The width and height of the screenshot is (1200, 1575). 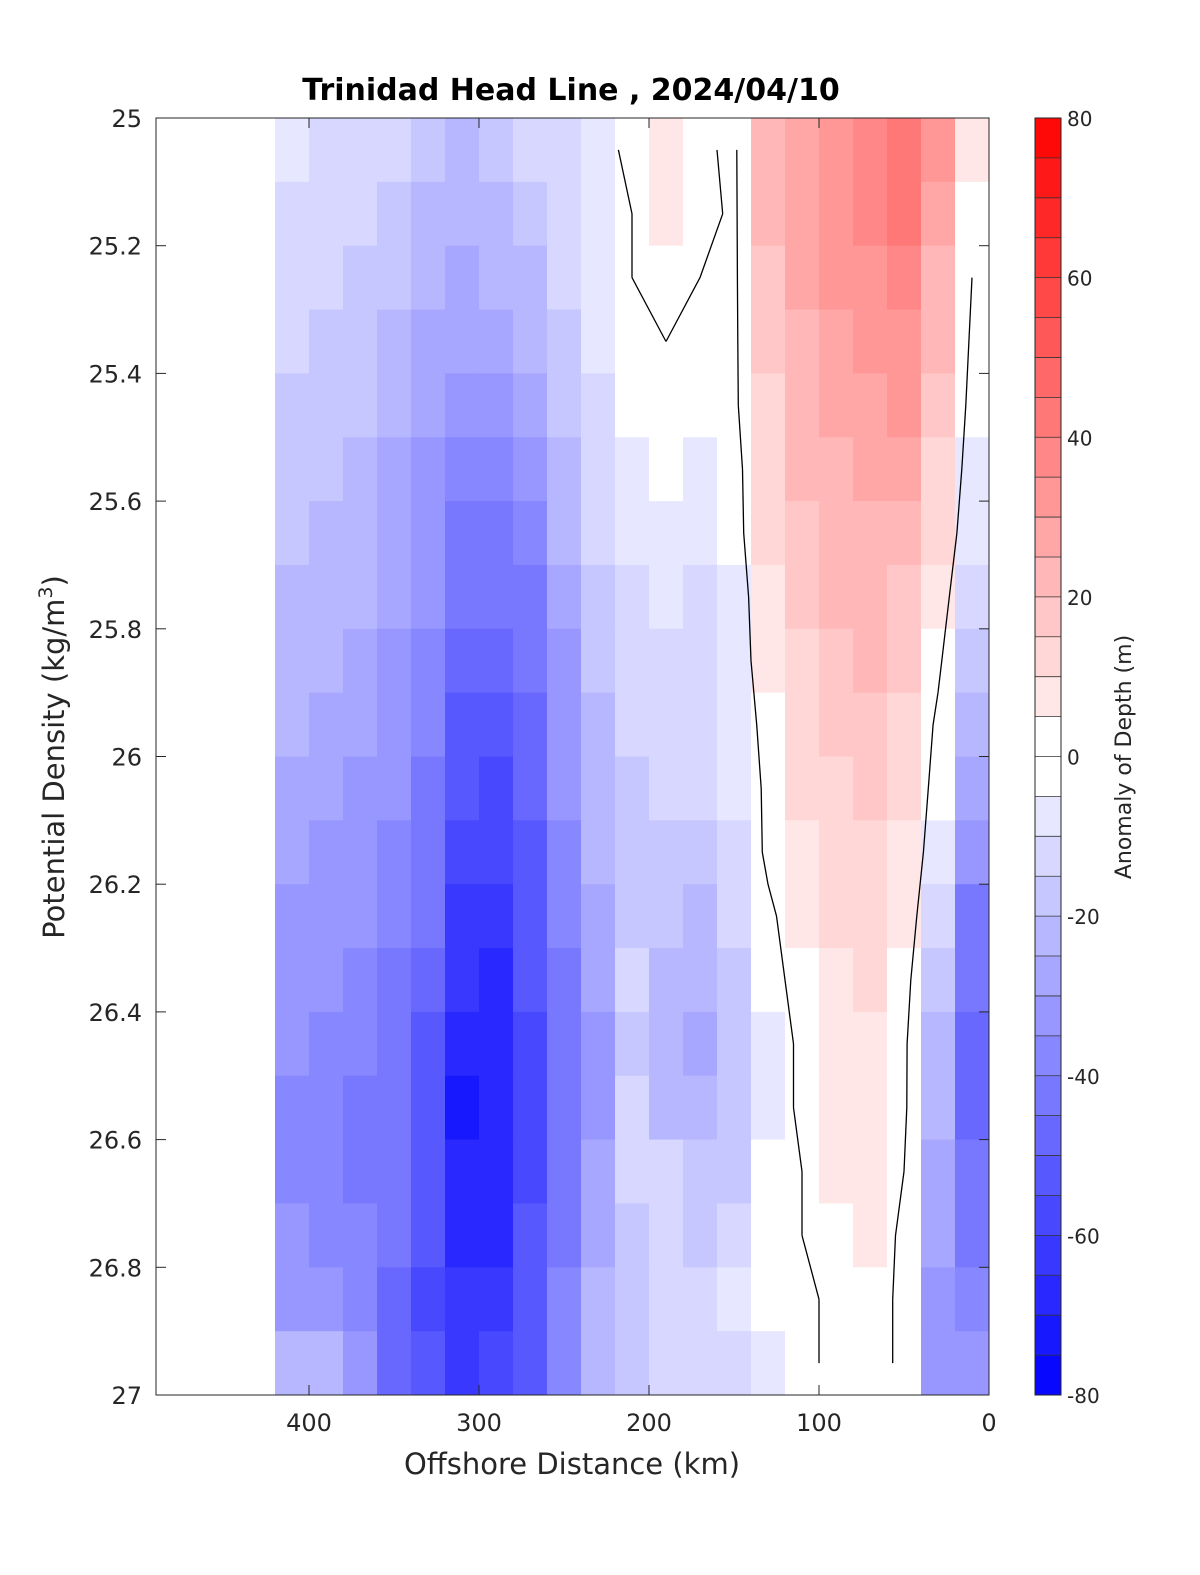 I want to click on y-axis-label: Potential Density (kg/m3), so click(x=53, y=757).